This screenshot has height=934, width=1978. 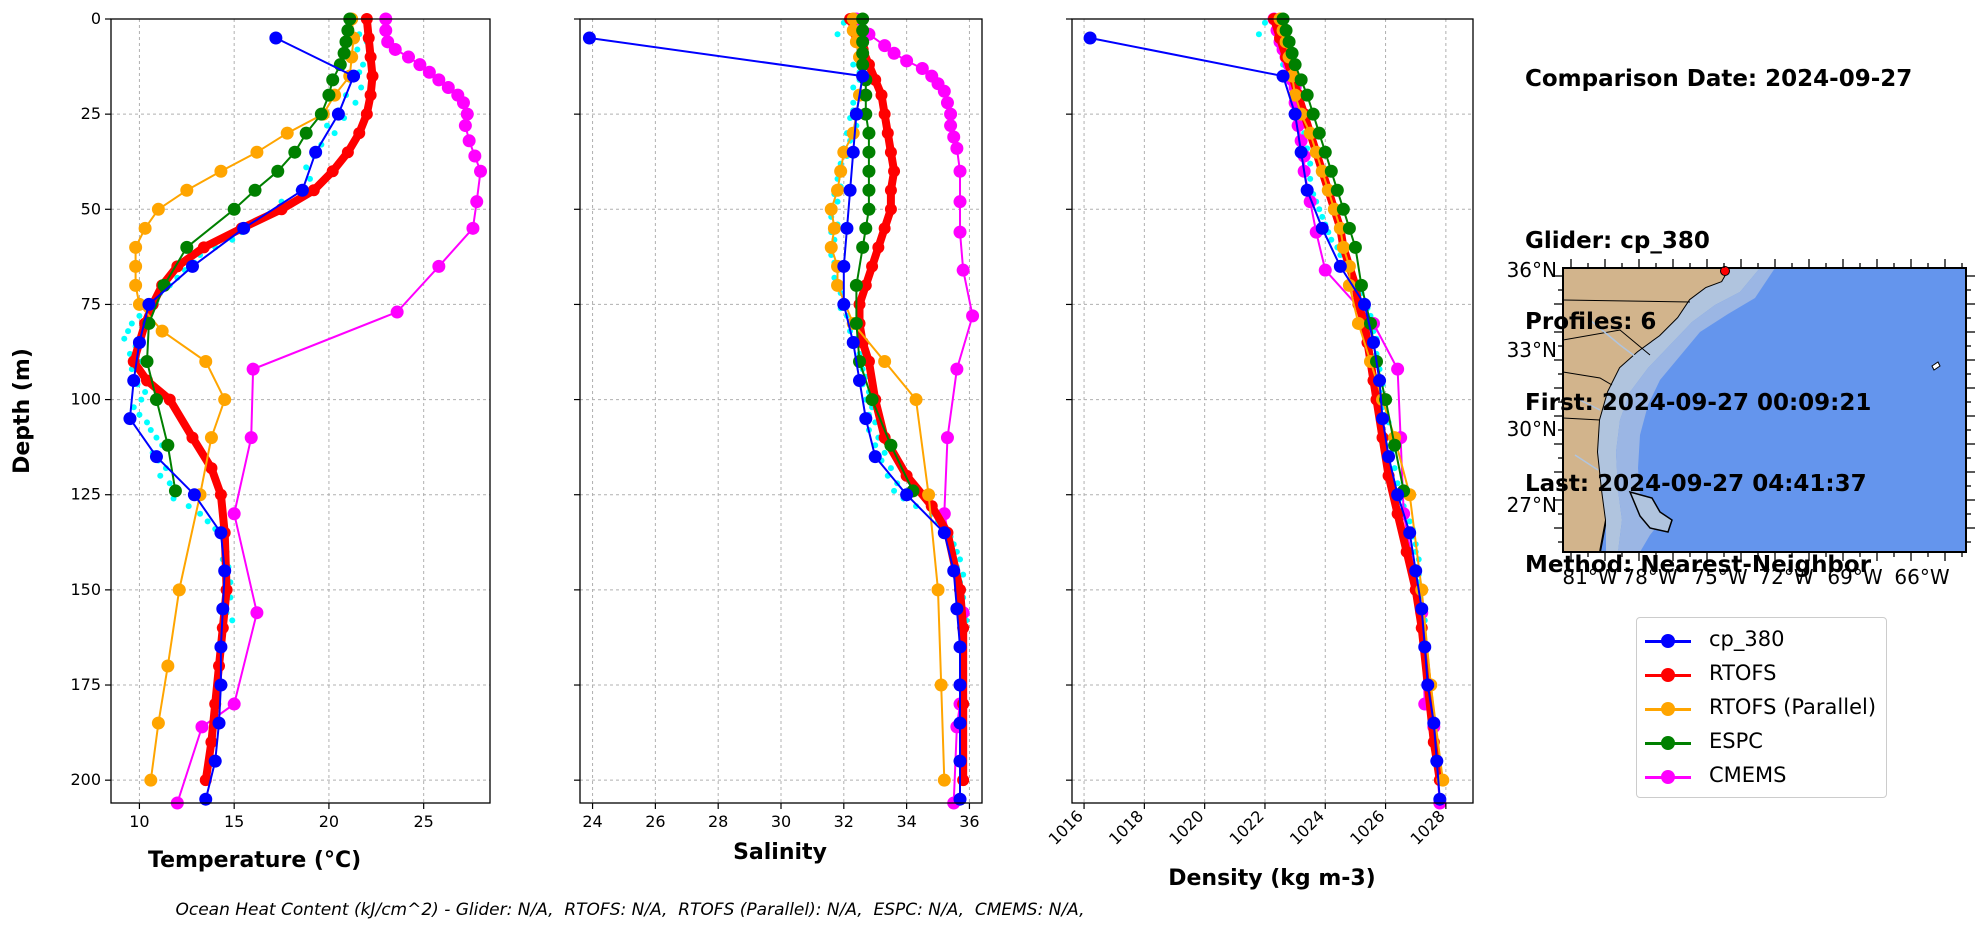 What do you see at coordinates (1785, 577) in the screenshot?
I see `map-lon-label: 72°W` at bounding box center [1785, 577].